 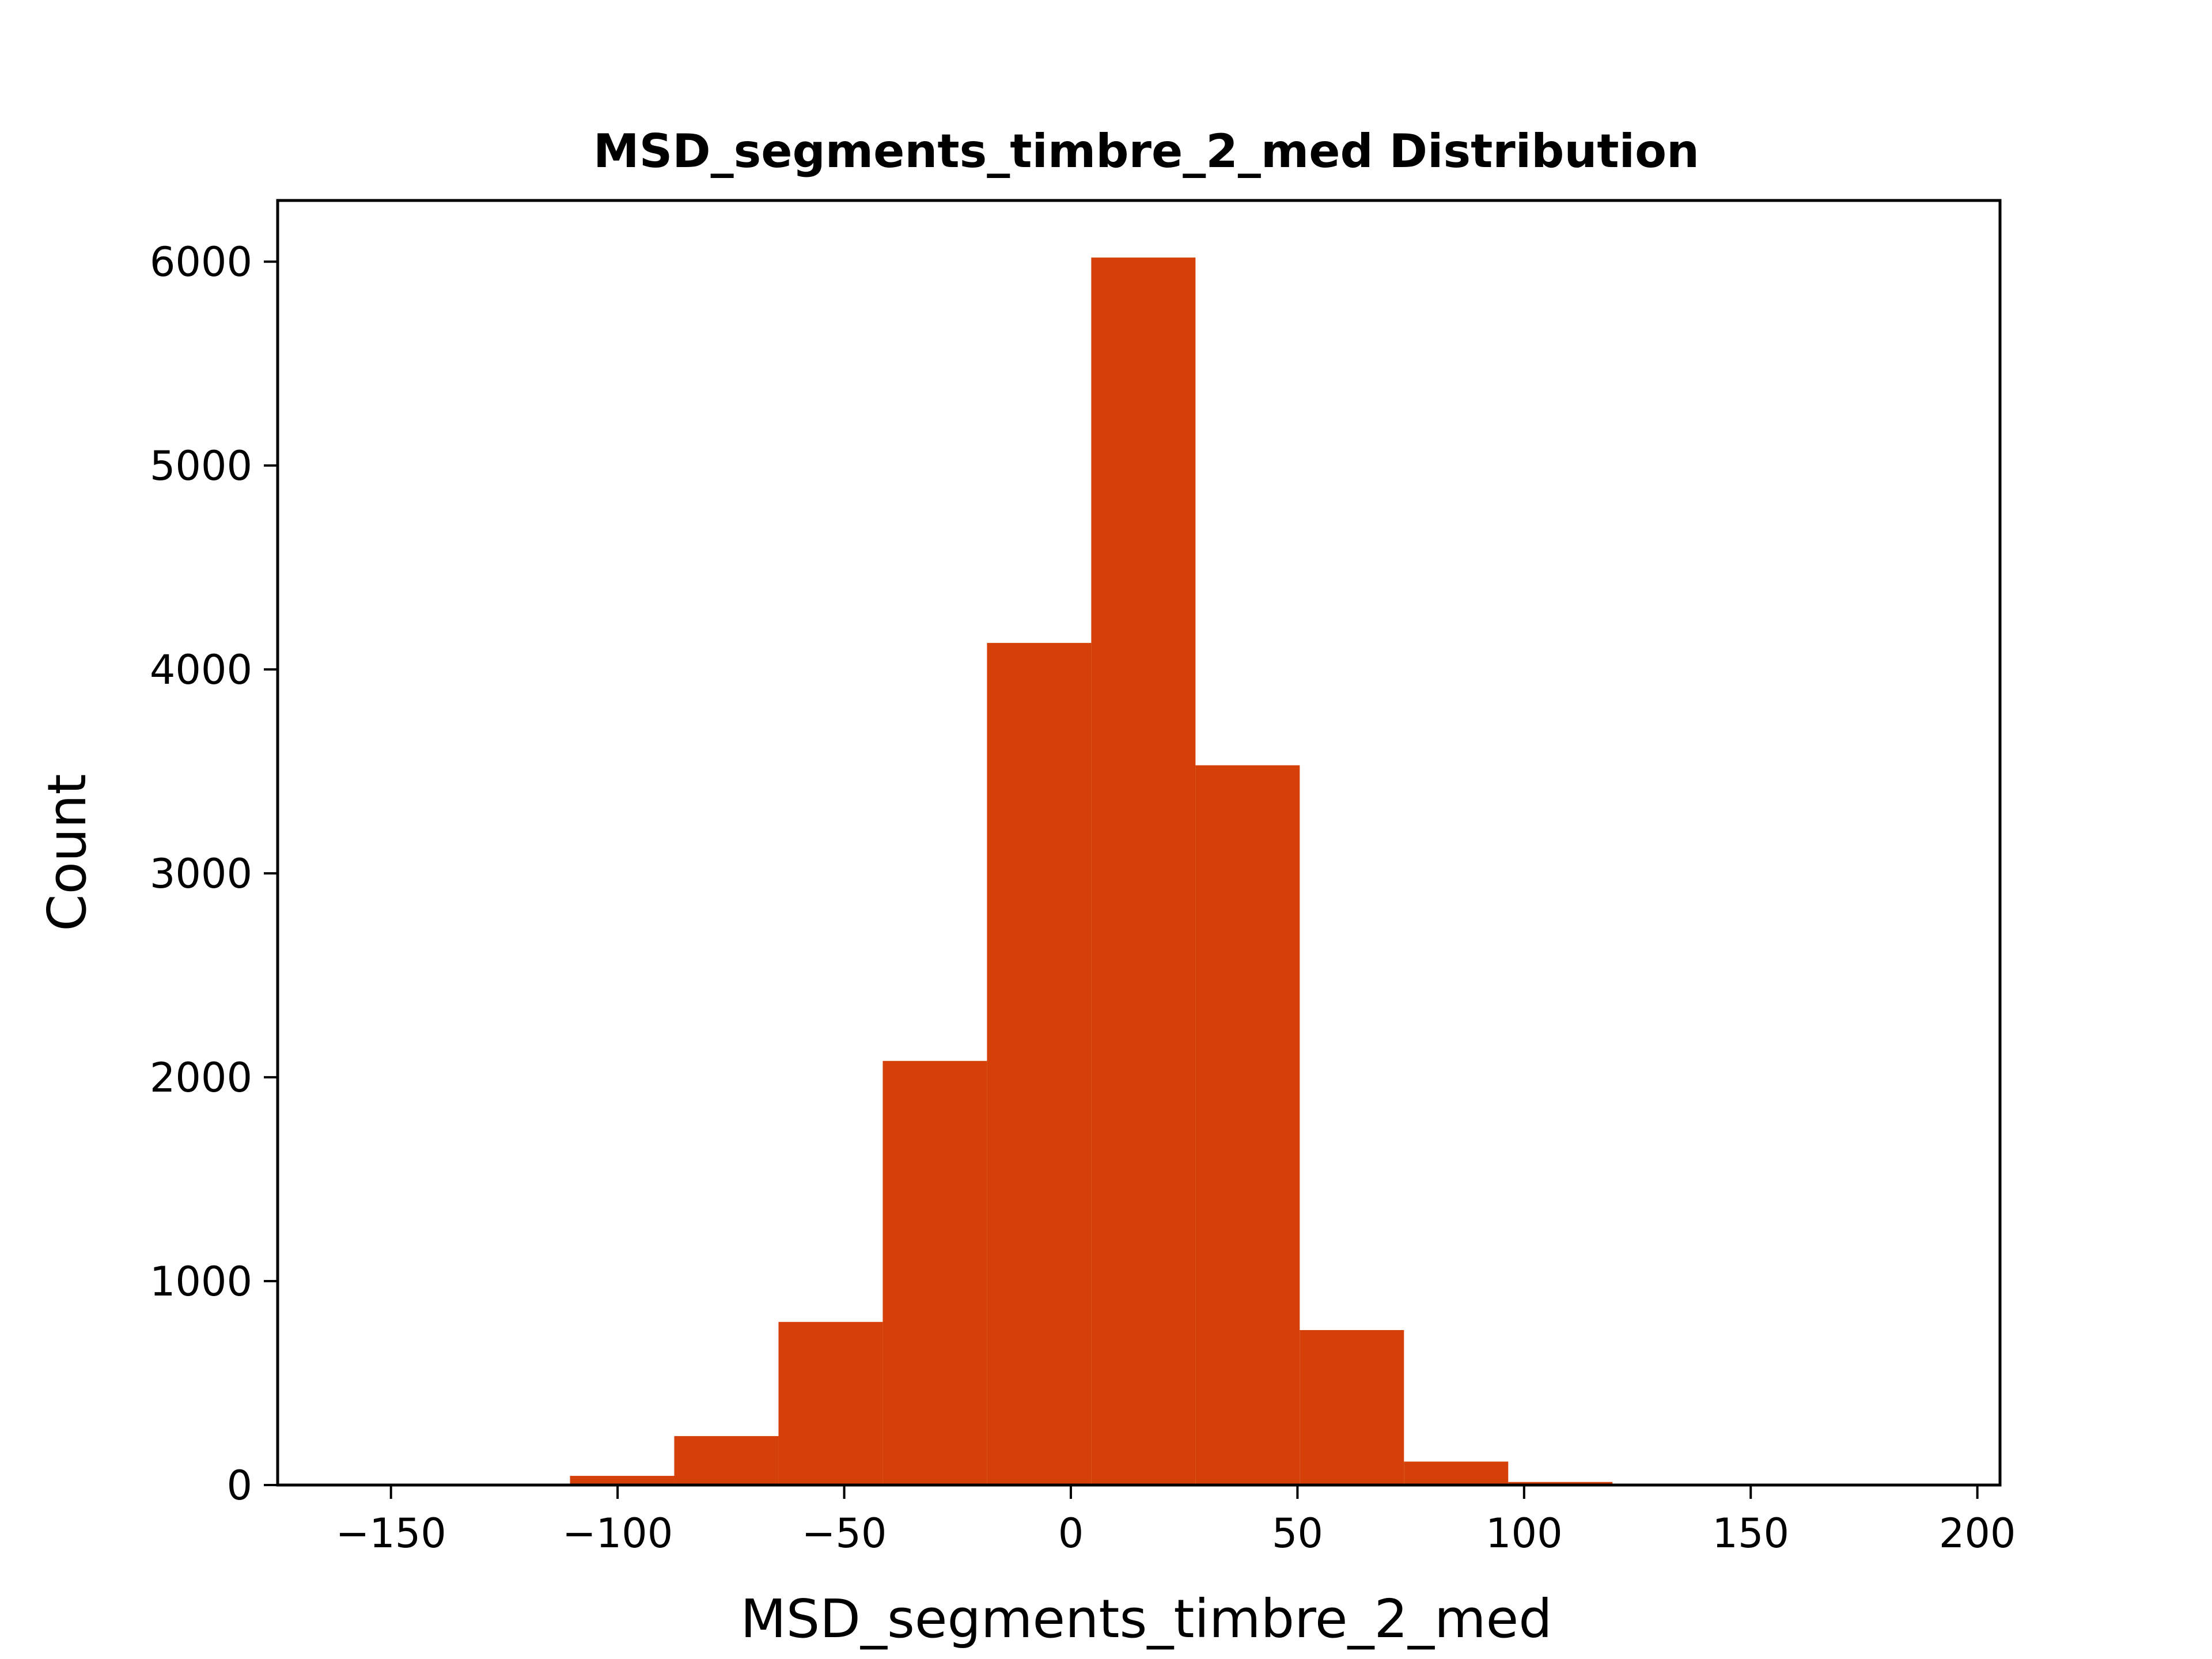 I want to click on chart-title: MSD_segments_timbre_2_med Distribution, so click(x=1146, y=151).